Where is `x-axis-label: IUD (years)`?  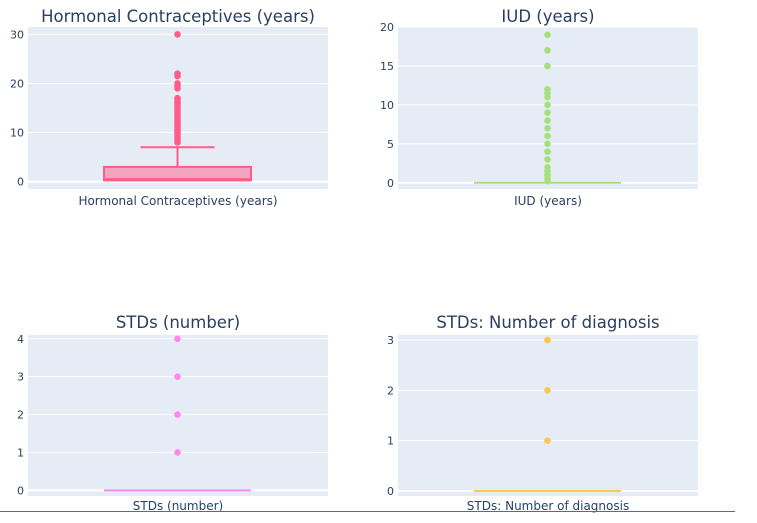 x-axis-label: IUD (years) is located at coordinates (548, 201).